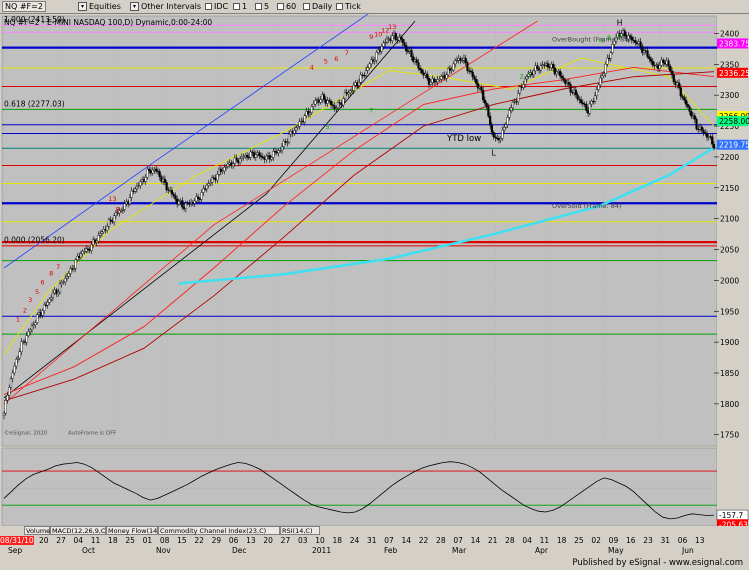 The width and height of the screenshot is (749, 570). I want to click on indicator-tab: Volume, so click(37, 530).